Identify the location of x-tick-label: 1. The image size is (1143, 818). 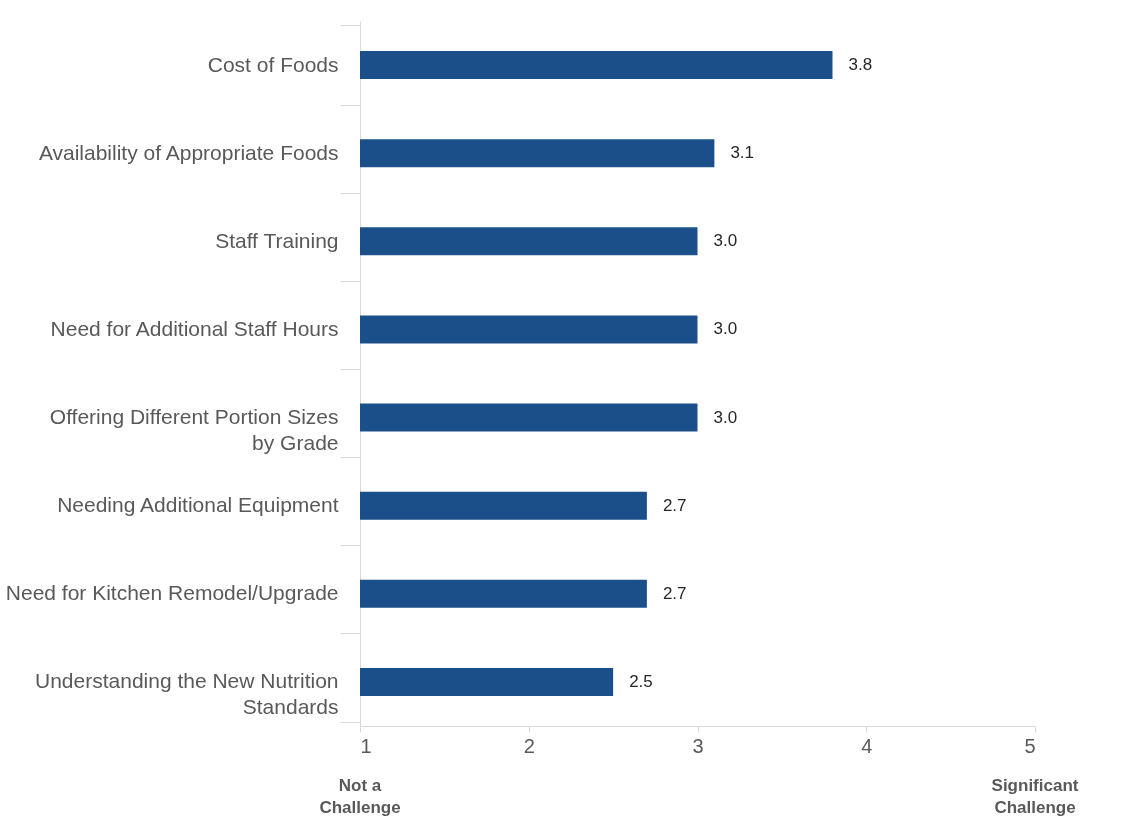
(366, 745).